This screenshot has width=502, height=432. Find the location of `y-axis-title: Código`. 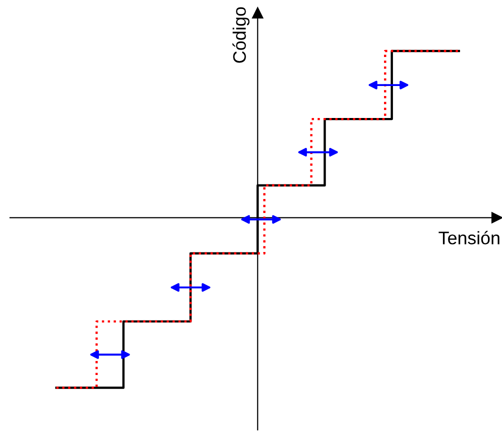

y-axis-title: Código is located at coordinates (241, 35).